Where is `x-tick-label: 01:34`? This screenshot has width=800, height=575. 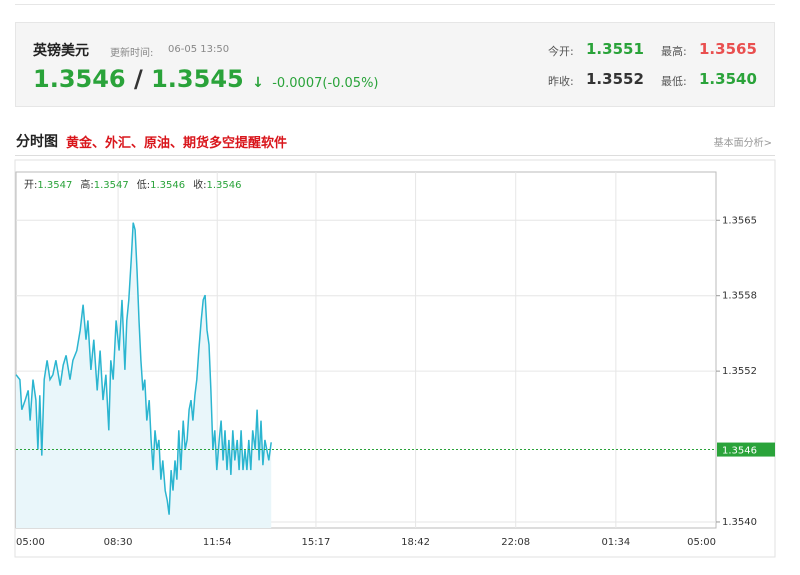
x-tick-label: 01:34 is located at coordinates (615, 542).